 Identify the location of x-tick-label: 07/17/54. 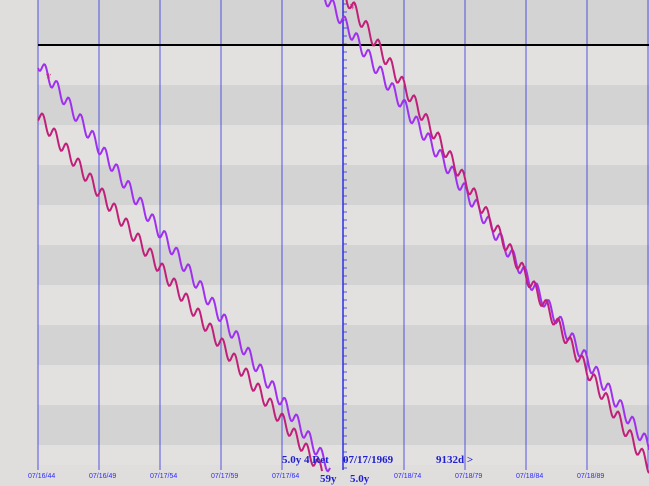
(163, 476).